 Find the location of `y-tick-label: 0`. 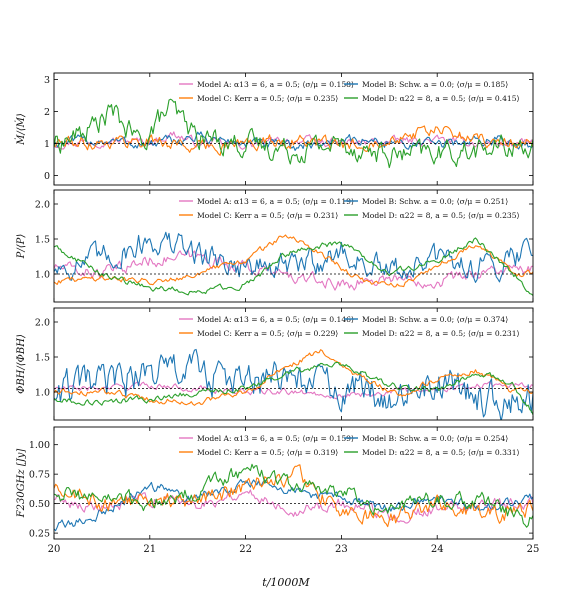

y-tick-label: 0 is located at coordinates (47, 176).